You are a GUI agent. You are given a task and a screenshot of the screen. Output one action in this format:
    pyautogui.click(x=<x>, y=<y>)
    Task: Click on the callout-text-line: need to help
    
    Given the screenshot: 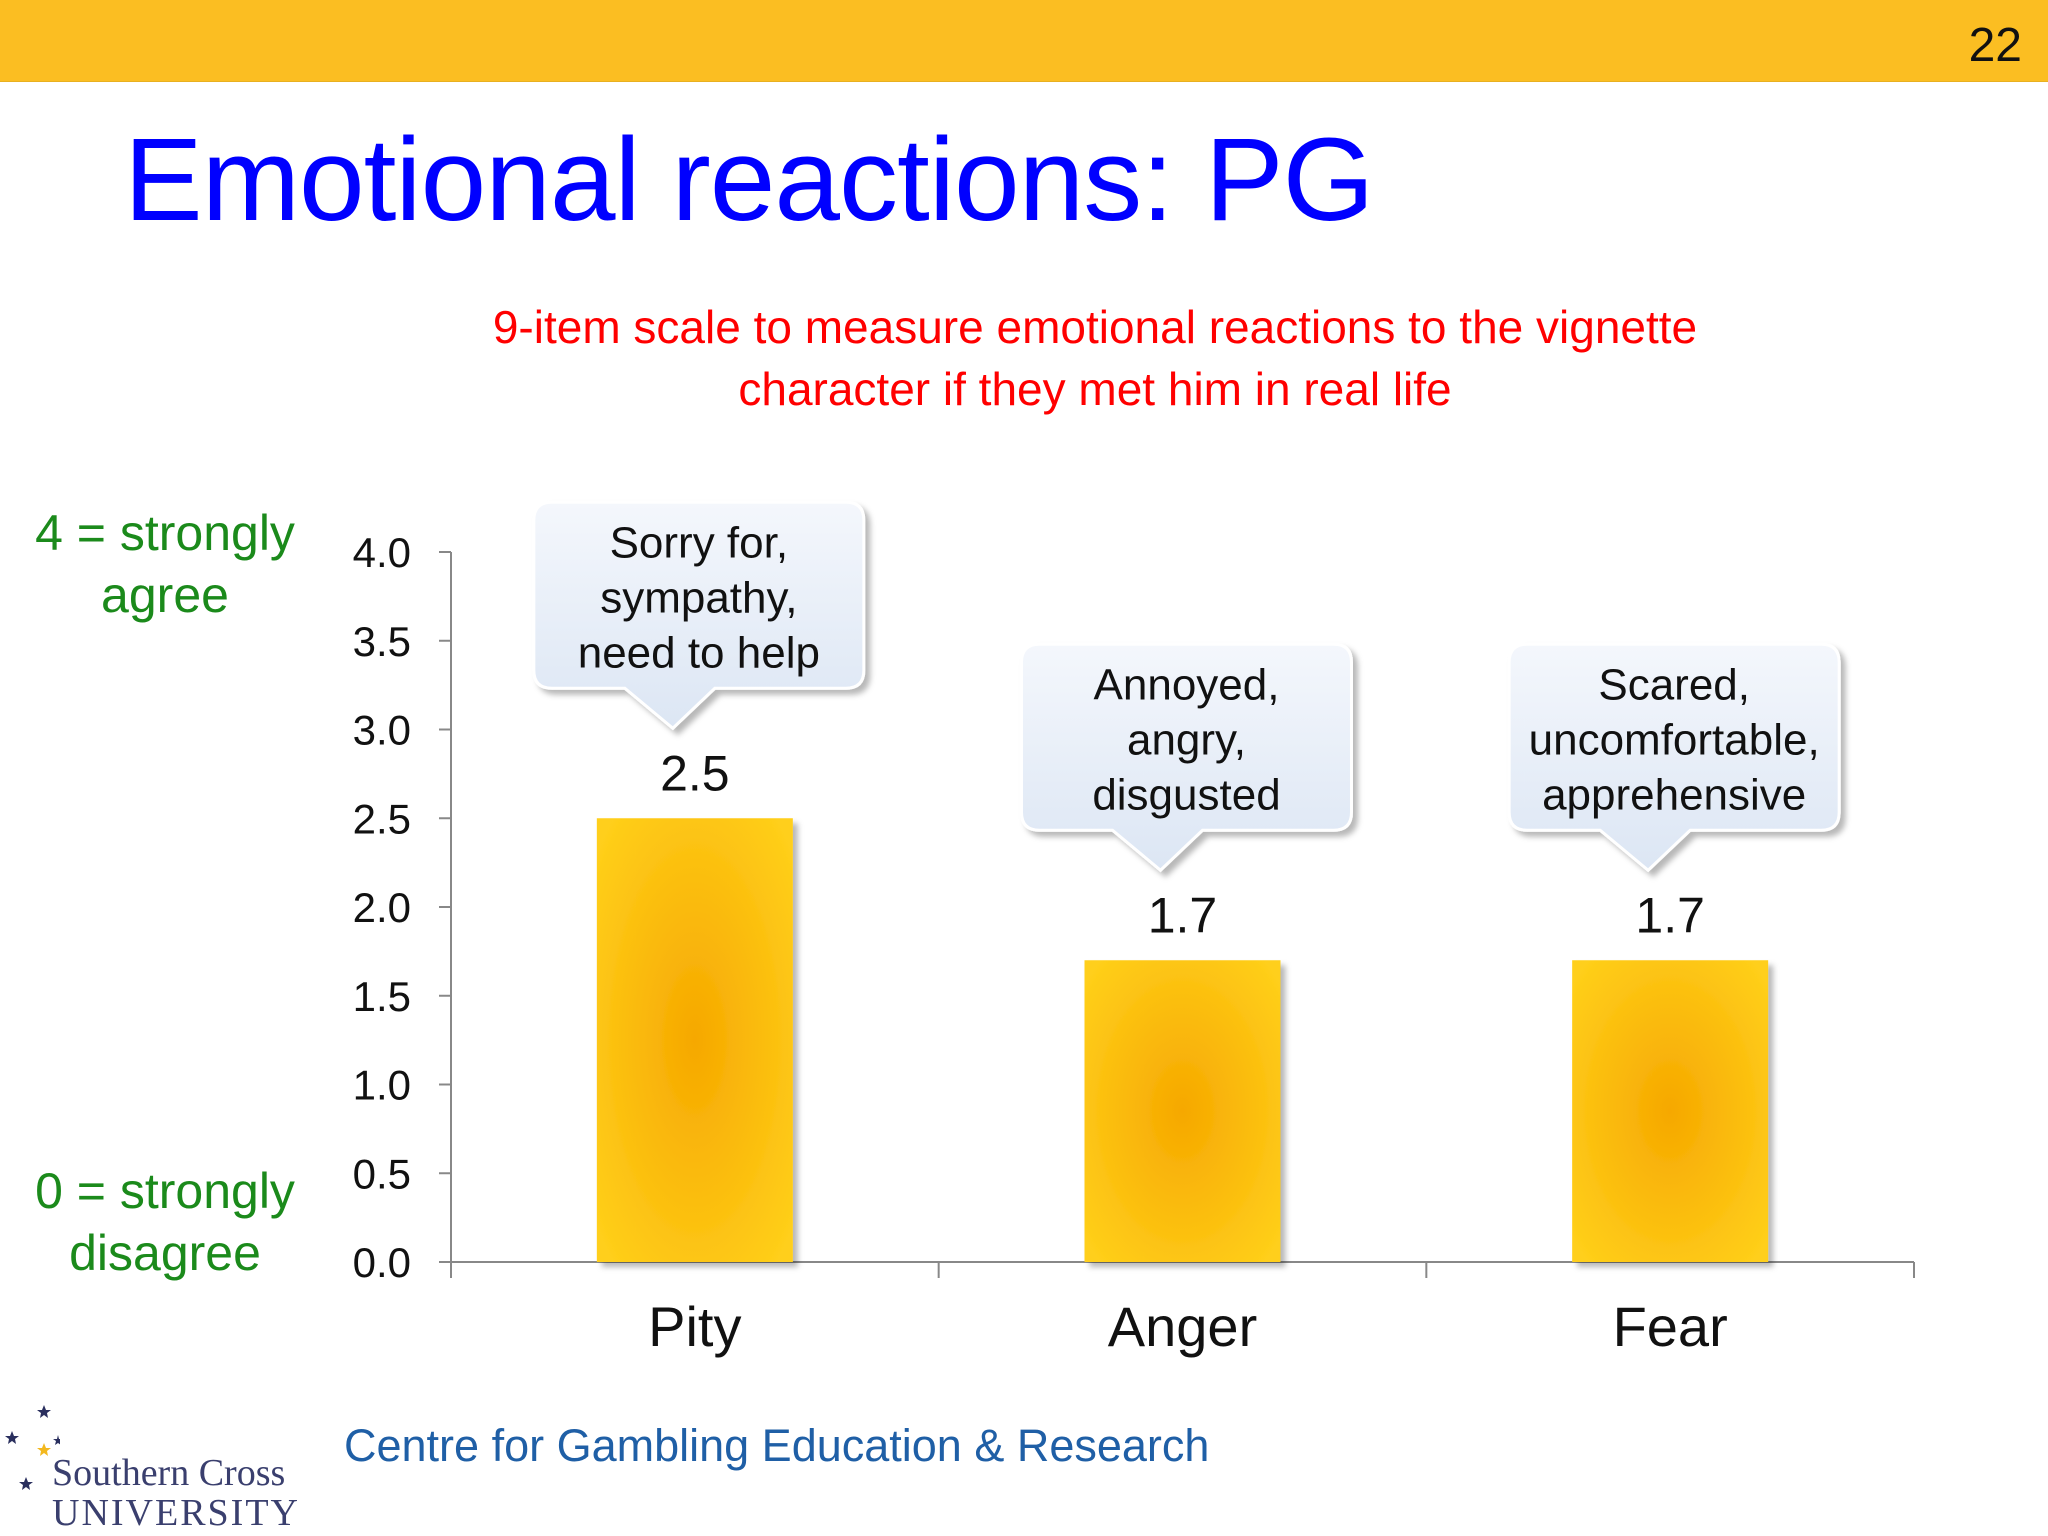 What is the action you would take?
    pyautogui.click(x=699, y=652)
    